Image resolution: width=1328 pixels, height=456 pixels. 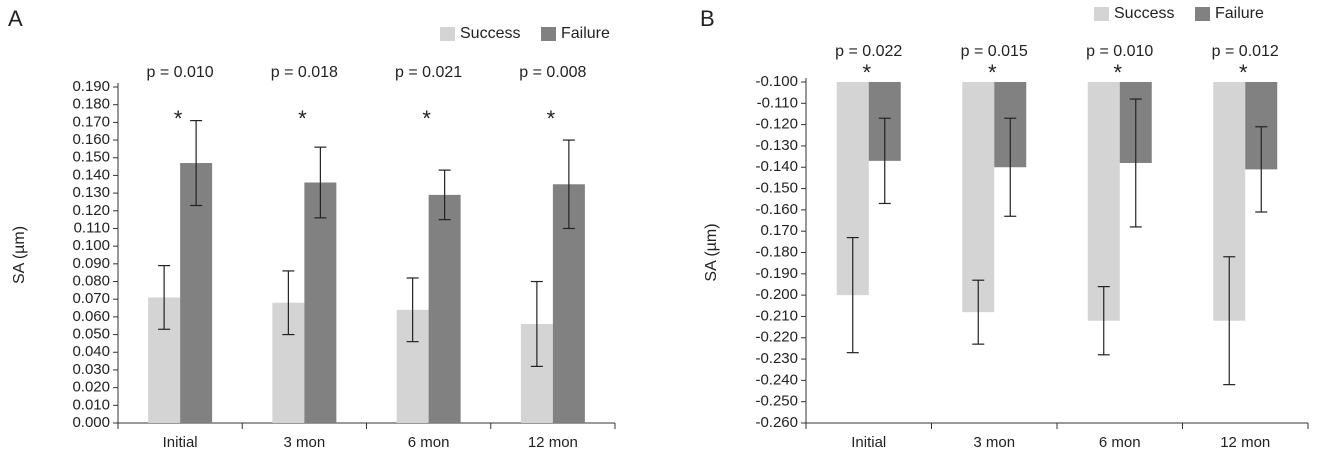 I want to click on y-tick-label: -0.250, so click(x=776, y=401).